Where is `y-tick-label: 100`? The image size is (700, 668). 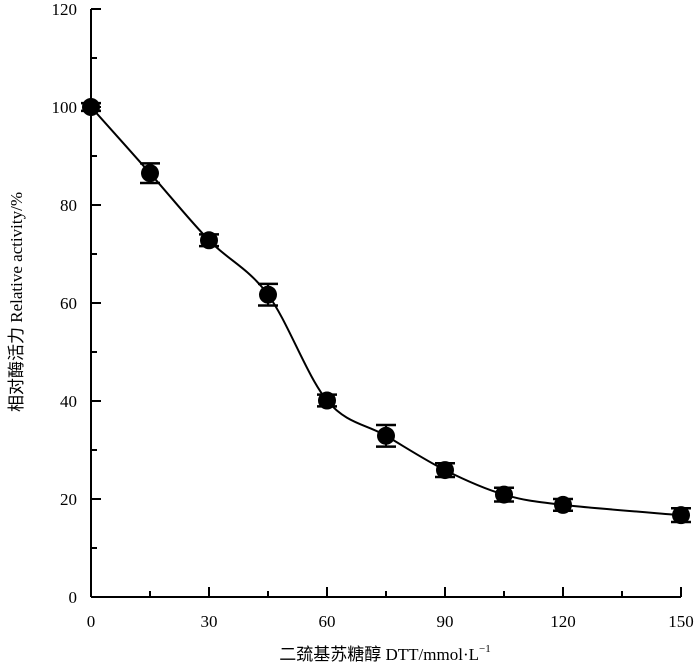 y-tick-label: 100 is located at coordinates (65, 107).